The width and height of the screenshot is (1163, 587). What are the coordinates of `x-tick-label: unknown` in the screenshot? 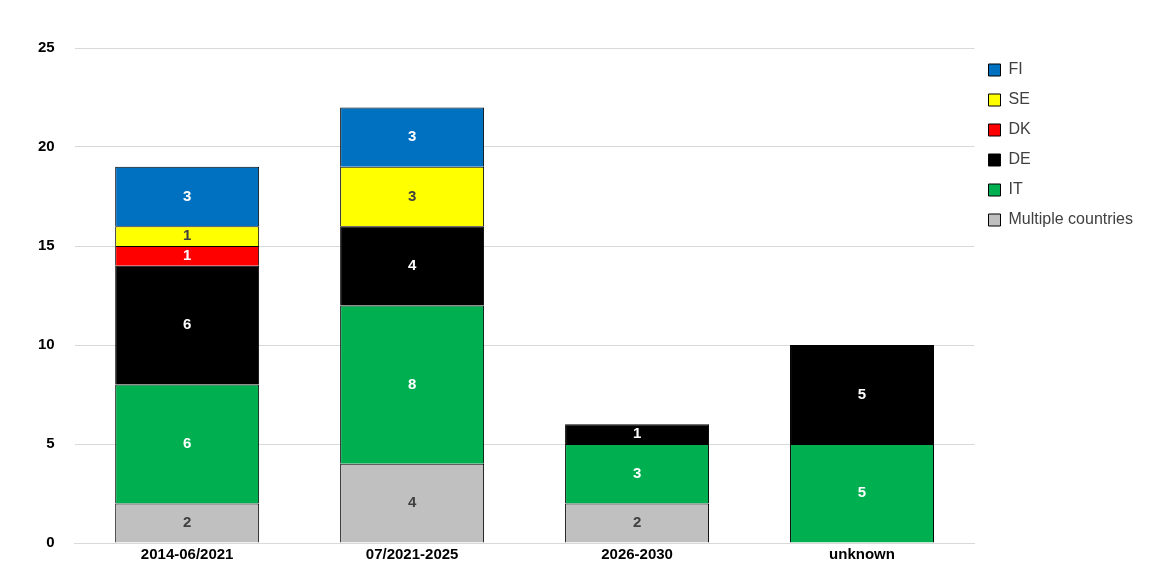 It's located at (862, 554).